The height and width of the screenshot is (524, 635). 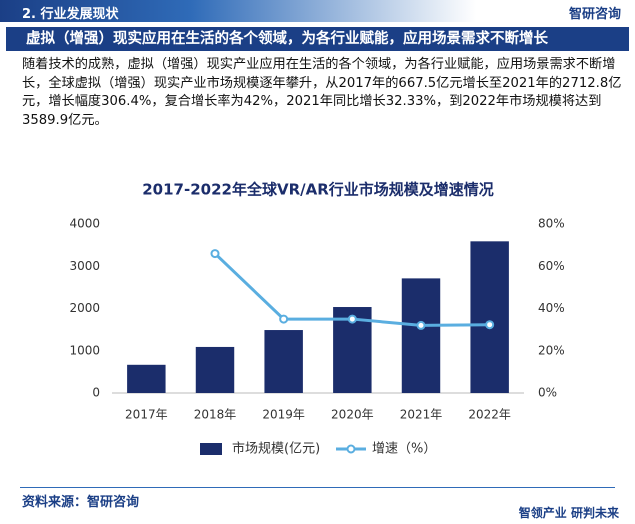 I want to click on banner: 虚拟（增强）现实应用在生活的各个领域，为各行业赋能，应用场景需求不断增长, so click(x=317, y=39).